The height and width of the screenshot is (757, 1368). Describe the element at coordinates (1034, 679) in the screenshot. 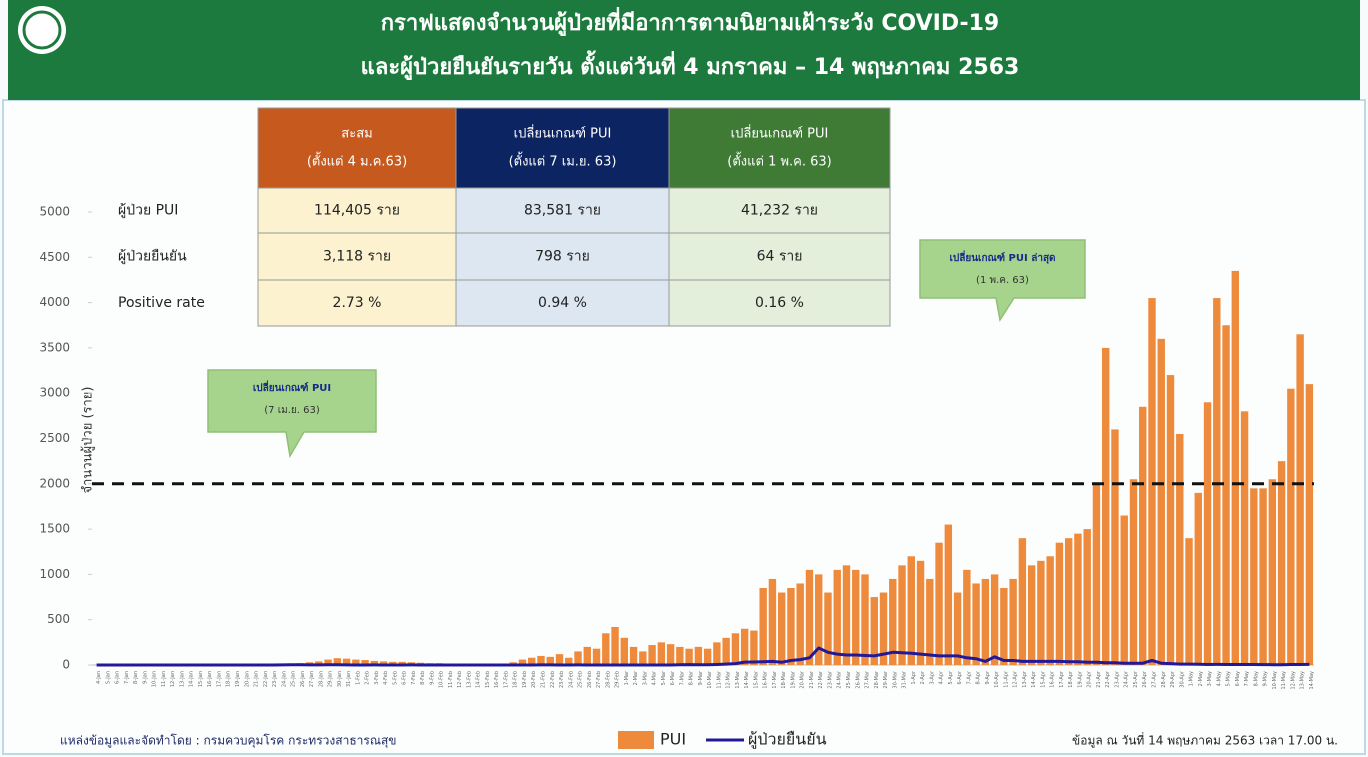

I see `x-tick-label: 14-Apr` at that location.